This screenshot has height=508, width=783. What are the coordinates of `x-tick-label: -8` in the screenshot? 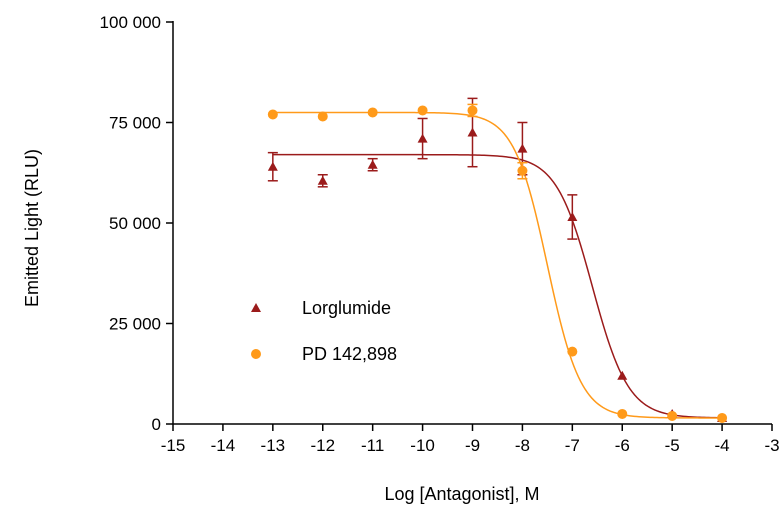 It's located at (522, 445).